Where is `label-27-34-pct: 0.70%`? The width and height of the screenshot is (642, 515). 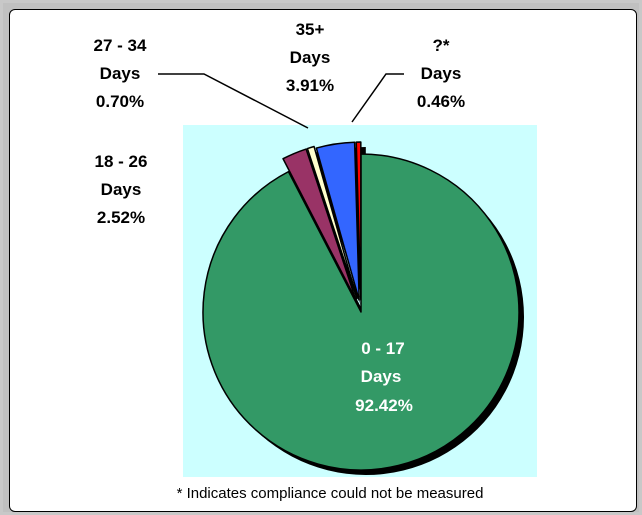 label-27-34-pct: 0.70% is located at coordinates (120, 101).